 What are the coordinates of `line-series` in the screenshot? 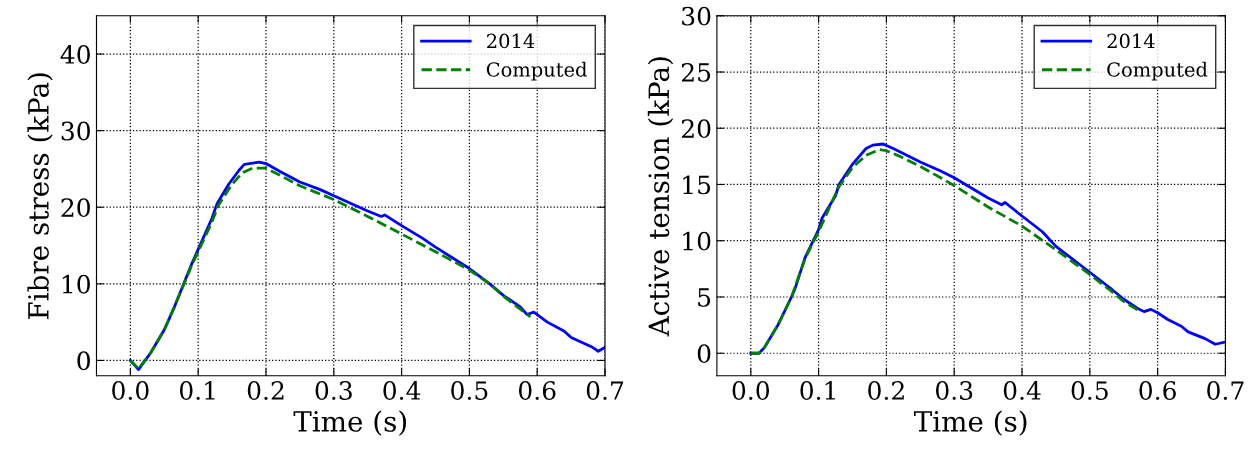 It's located at (330, 268).